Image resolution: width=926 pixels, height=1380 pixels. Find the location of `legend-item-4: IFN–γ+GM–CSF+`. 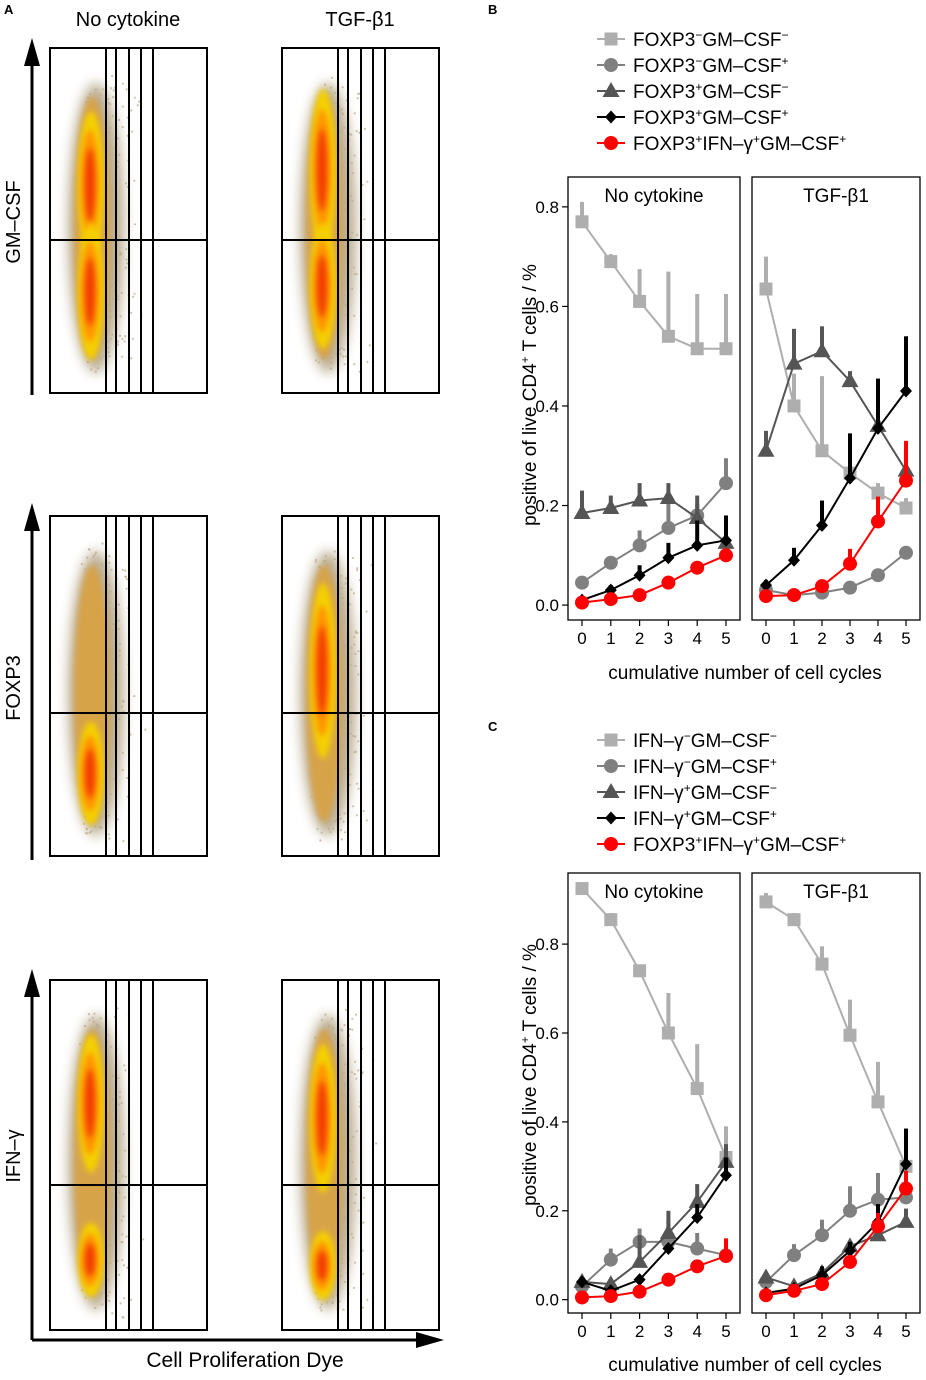

legend-item-4: IFN–γ+GM–CSF+ is located at coordinates (687, 818).